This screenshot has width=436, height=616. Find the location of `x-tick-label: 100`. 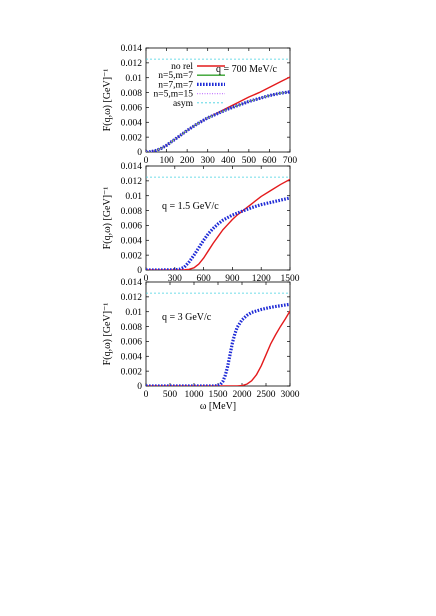

x-tick-label: 100 is located at coordinates (166, 161).